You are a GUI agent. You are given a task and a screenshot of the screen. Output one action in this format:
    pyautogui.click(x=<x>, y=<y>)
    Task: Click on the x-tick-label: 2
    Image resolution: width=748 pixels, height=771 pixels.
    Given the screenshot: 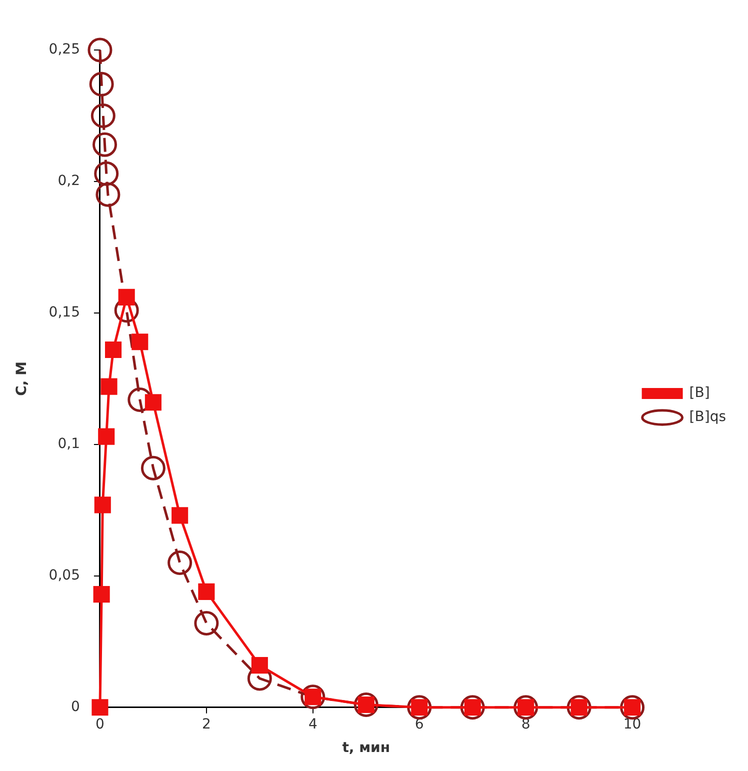 What is the action you would take?
    pyautogui.click(x=206, y=724)
    